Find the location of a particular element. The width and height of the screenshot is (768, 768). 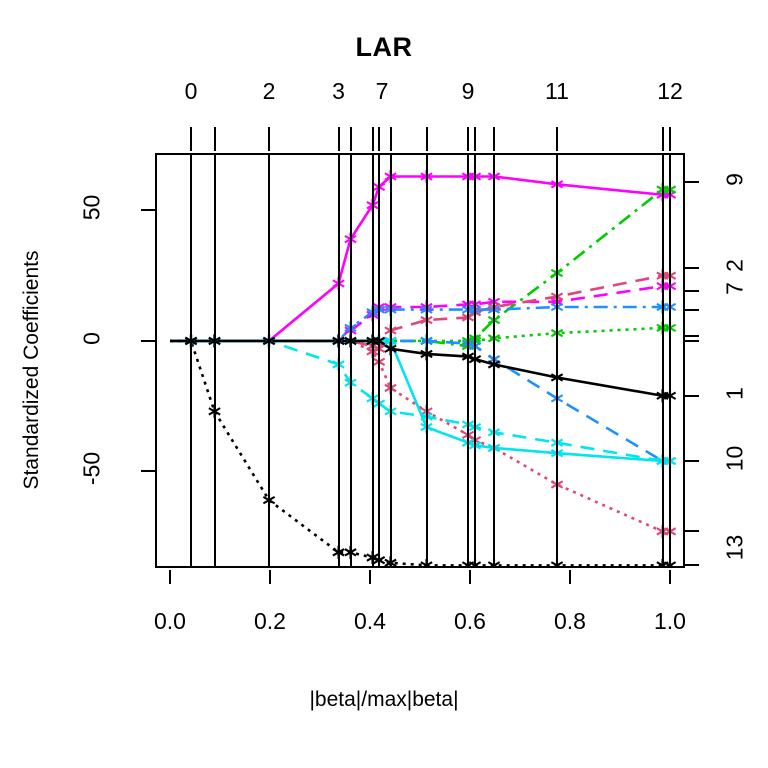

top-tick-label-12: 12 is located at coordinates (670, 91).